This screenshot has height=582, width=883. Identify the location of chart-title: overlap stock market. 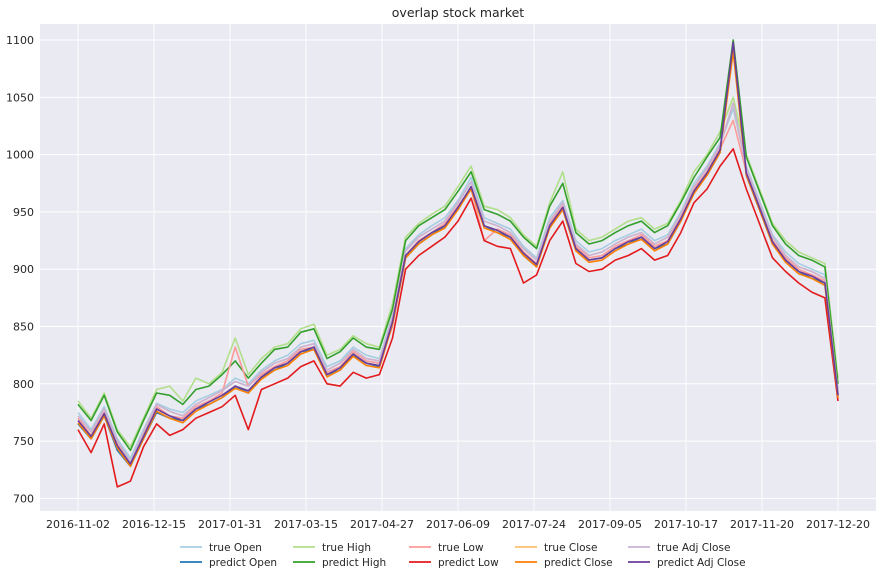
(458, 12).